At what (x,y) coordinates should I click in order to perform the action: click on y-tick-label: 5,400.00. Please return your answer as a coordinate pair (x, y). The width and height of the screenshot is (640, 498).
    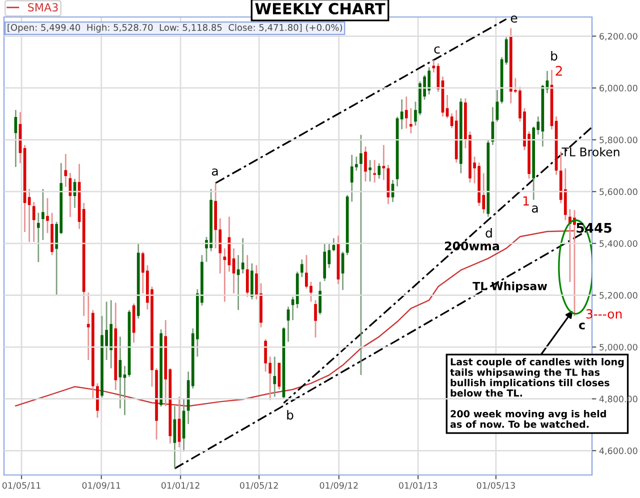
    Looking at the image, I should click on (619, 244).